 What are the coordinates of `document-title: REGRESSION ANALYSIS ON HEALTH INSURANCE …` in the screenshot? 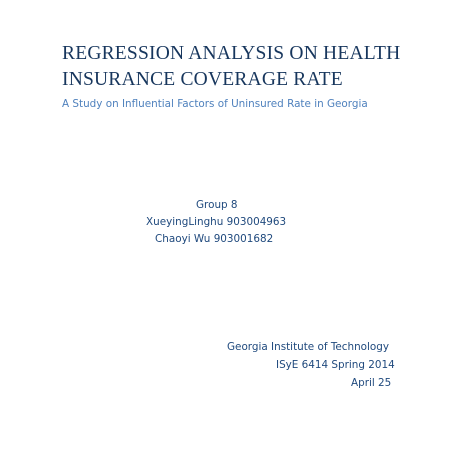 It's located at (252, 67).